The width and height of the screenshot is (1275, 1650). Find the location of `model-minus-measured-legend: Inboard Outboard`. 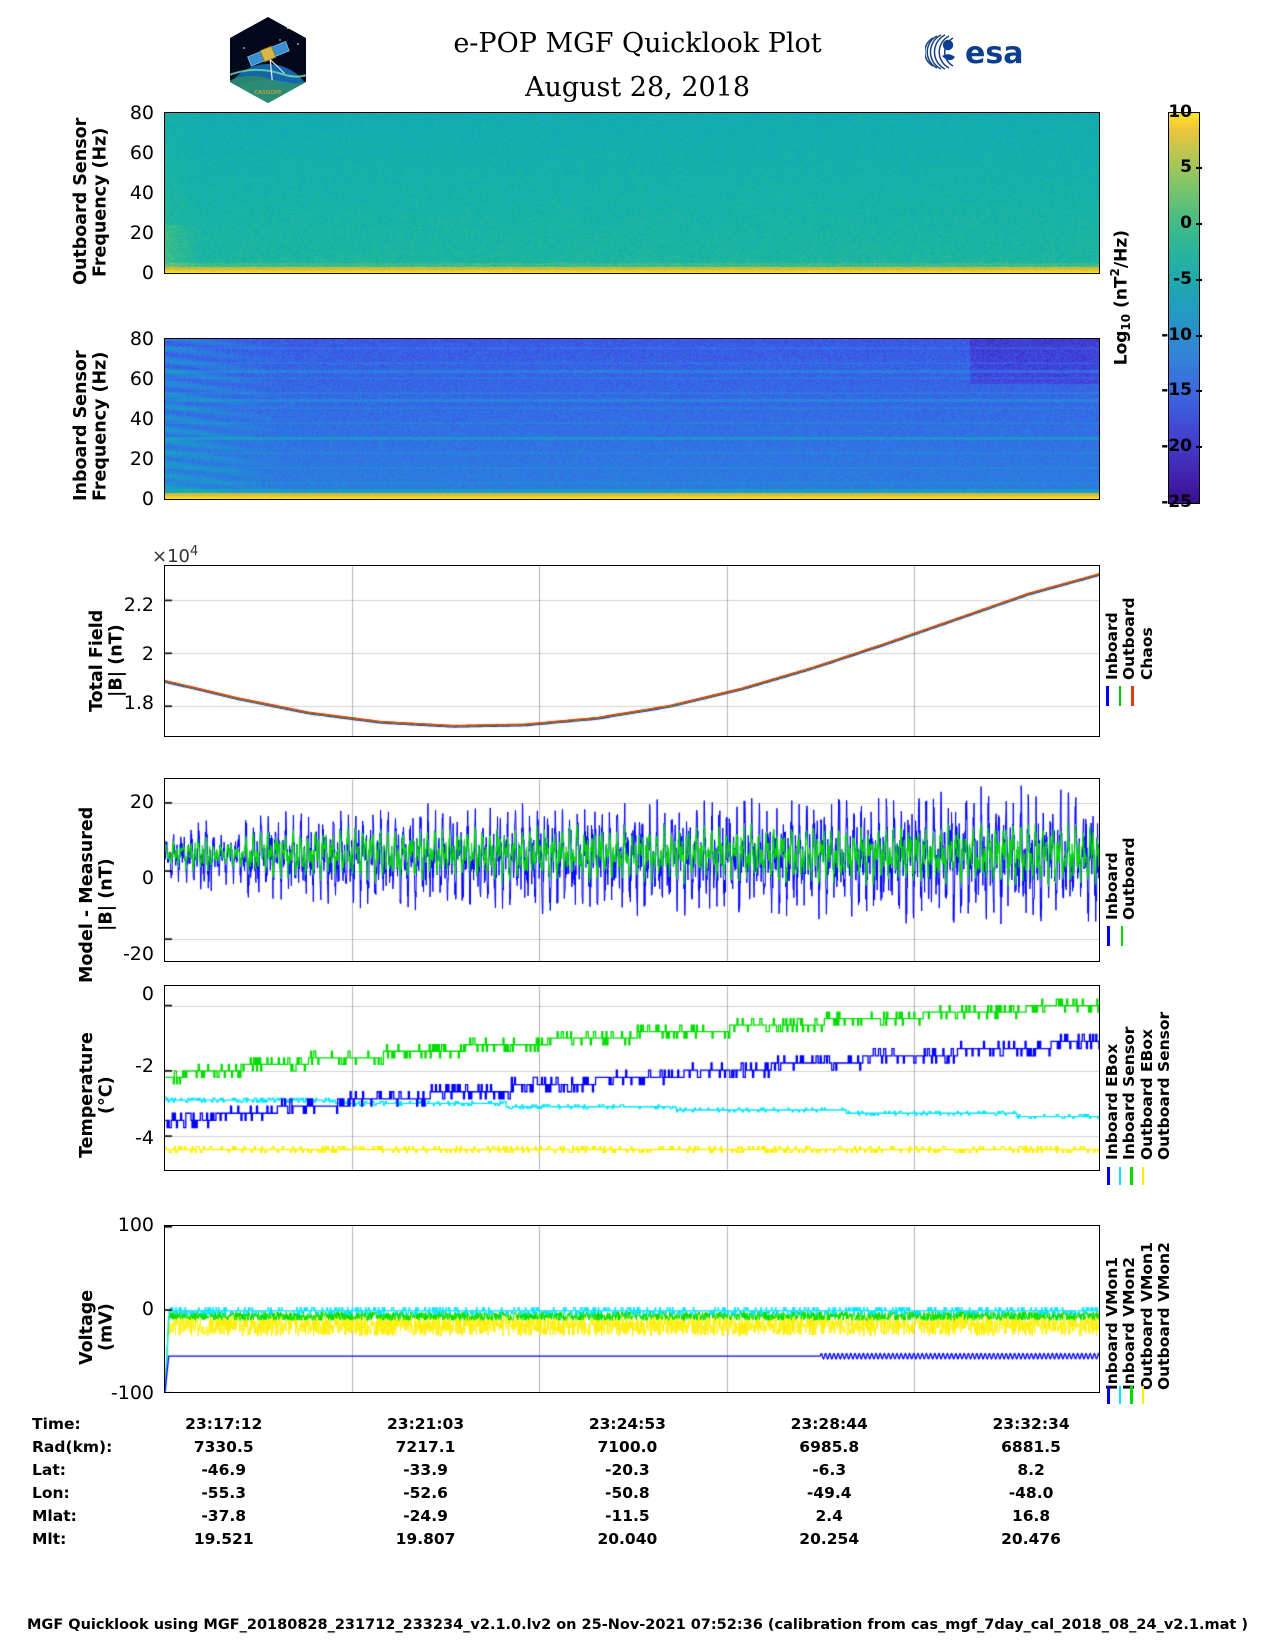

model-minus-measured-legend: Inboard Outboard is located at coordinates (1121, 860).